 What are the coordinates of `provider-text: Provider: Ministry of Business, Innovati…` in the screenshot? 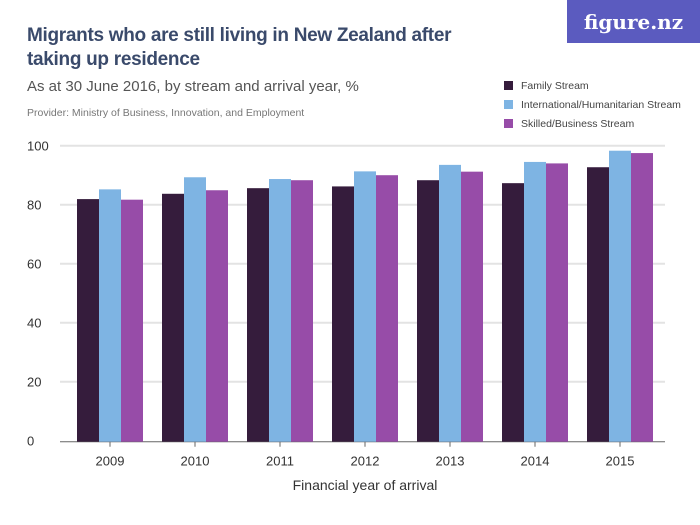 It's located at (166, 113).